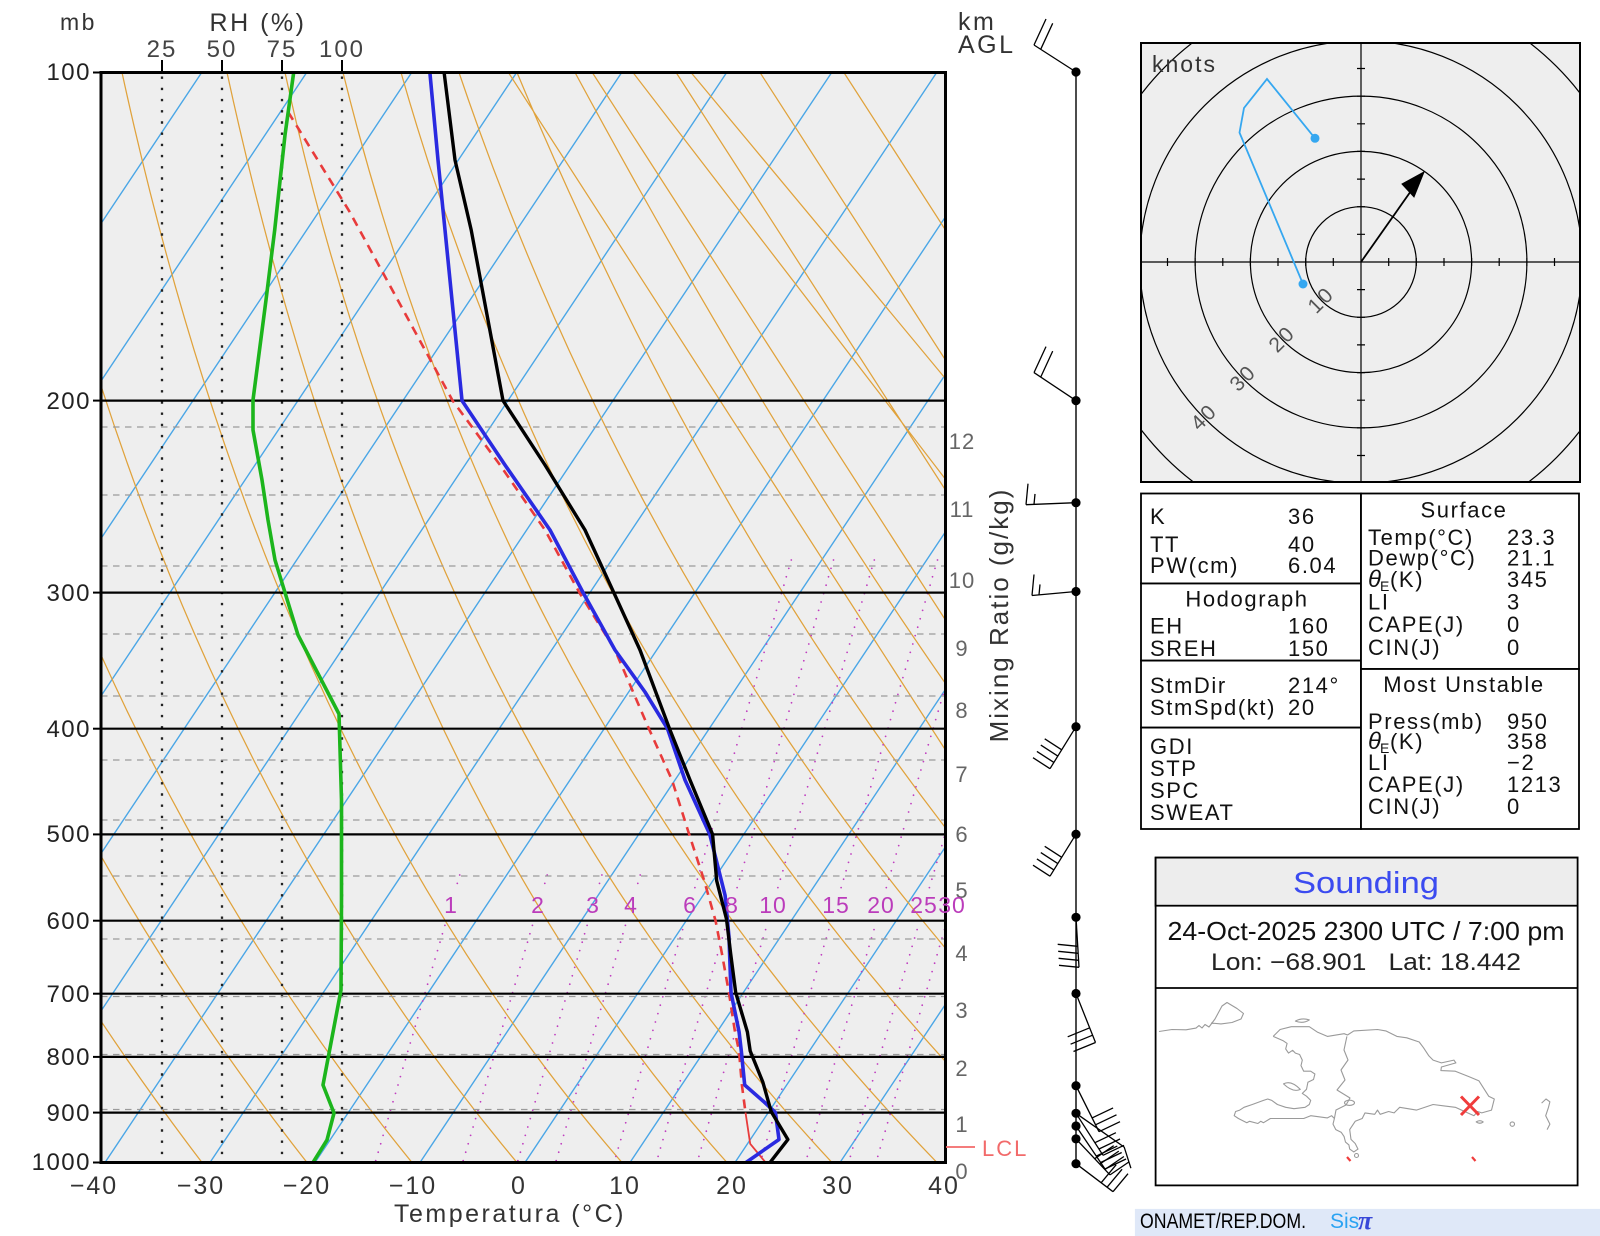 This screenshot has width=1600, height=1236. Describe the element at coordinates (1194, 565) in the screenshot. I see `svg-text: PW(cm)` at that location.